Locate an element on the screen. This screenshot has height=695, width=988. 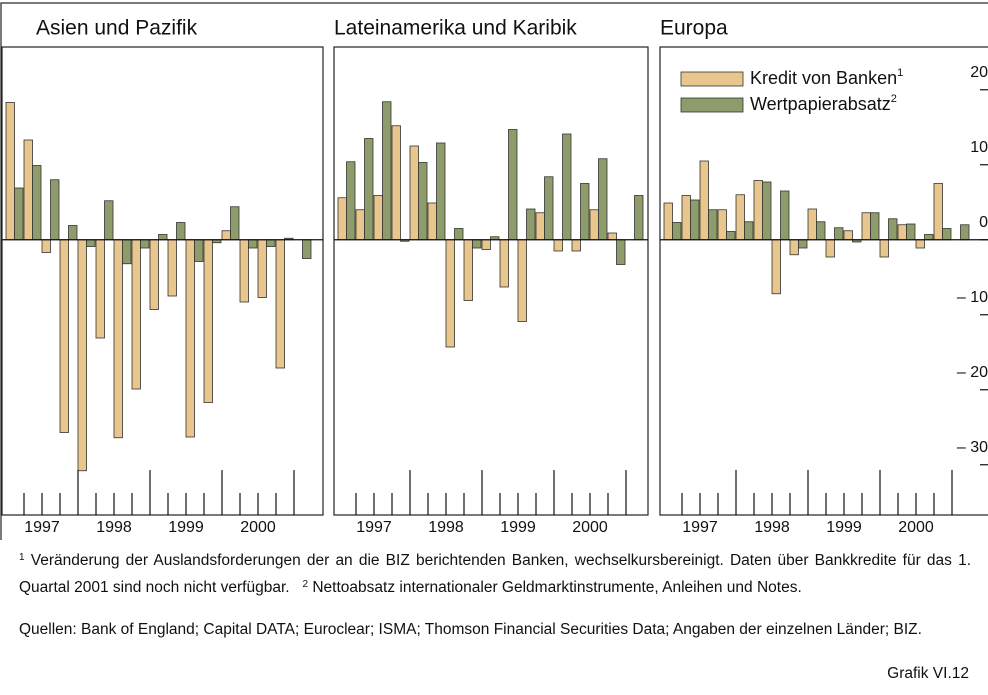
legend-label: Kredit von Banken1 is located at coordinates (826, 77).